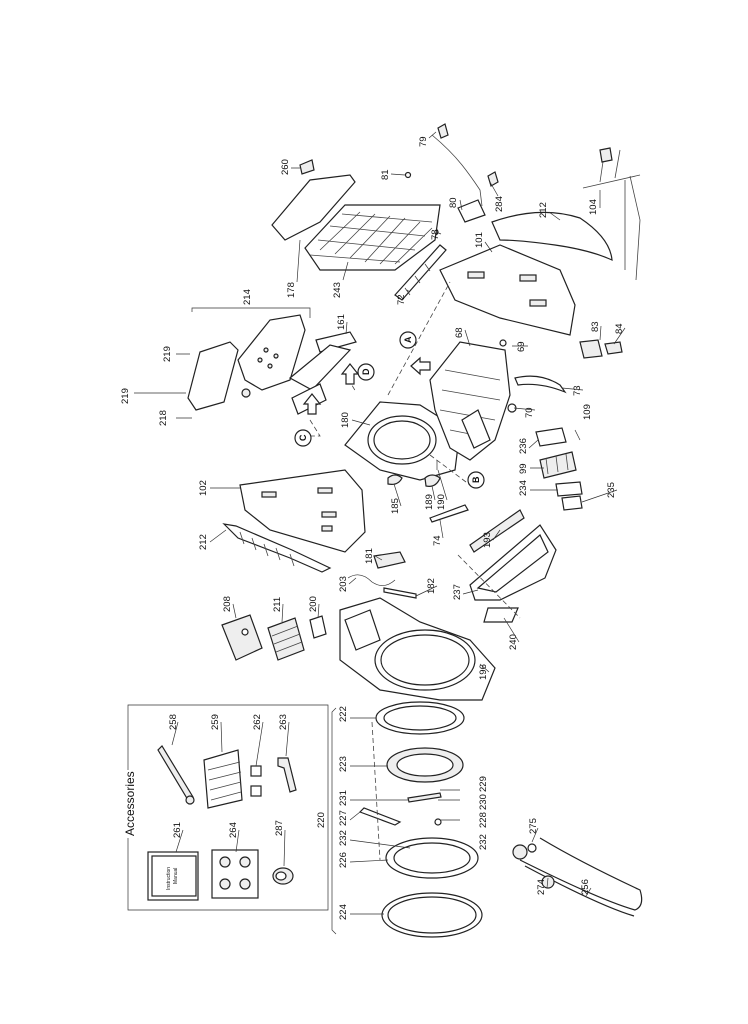  I want to click on part-label-228: 228, so click(483, 820).